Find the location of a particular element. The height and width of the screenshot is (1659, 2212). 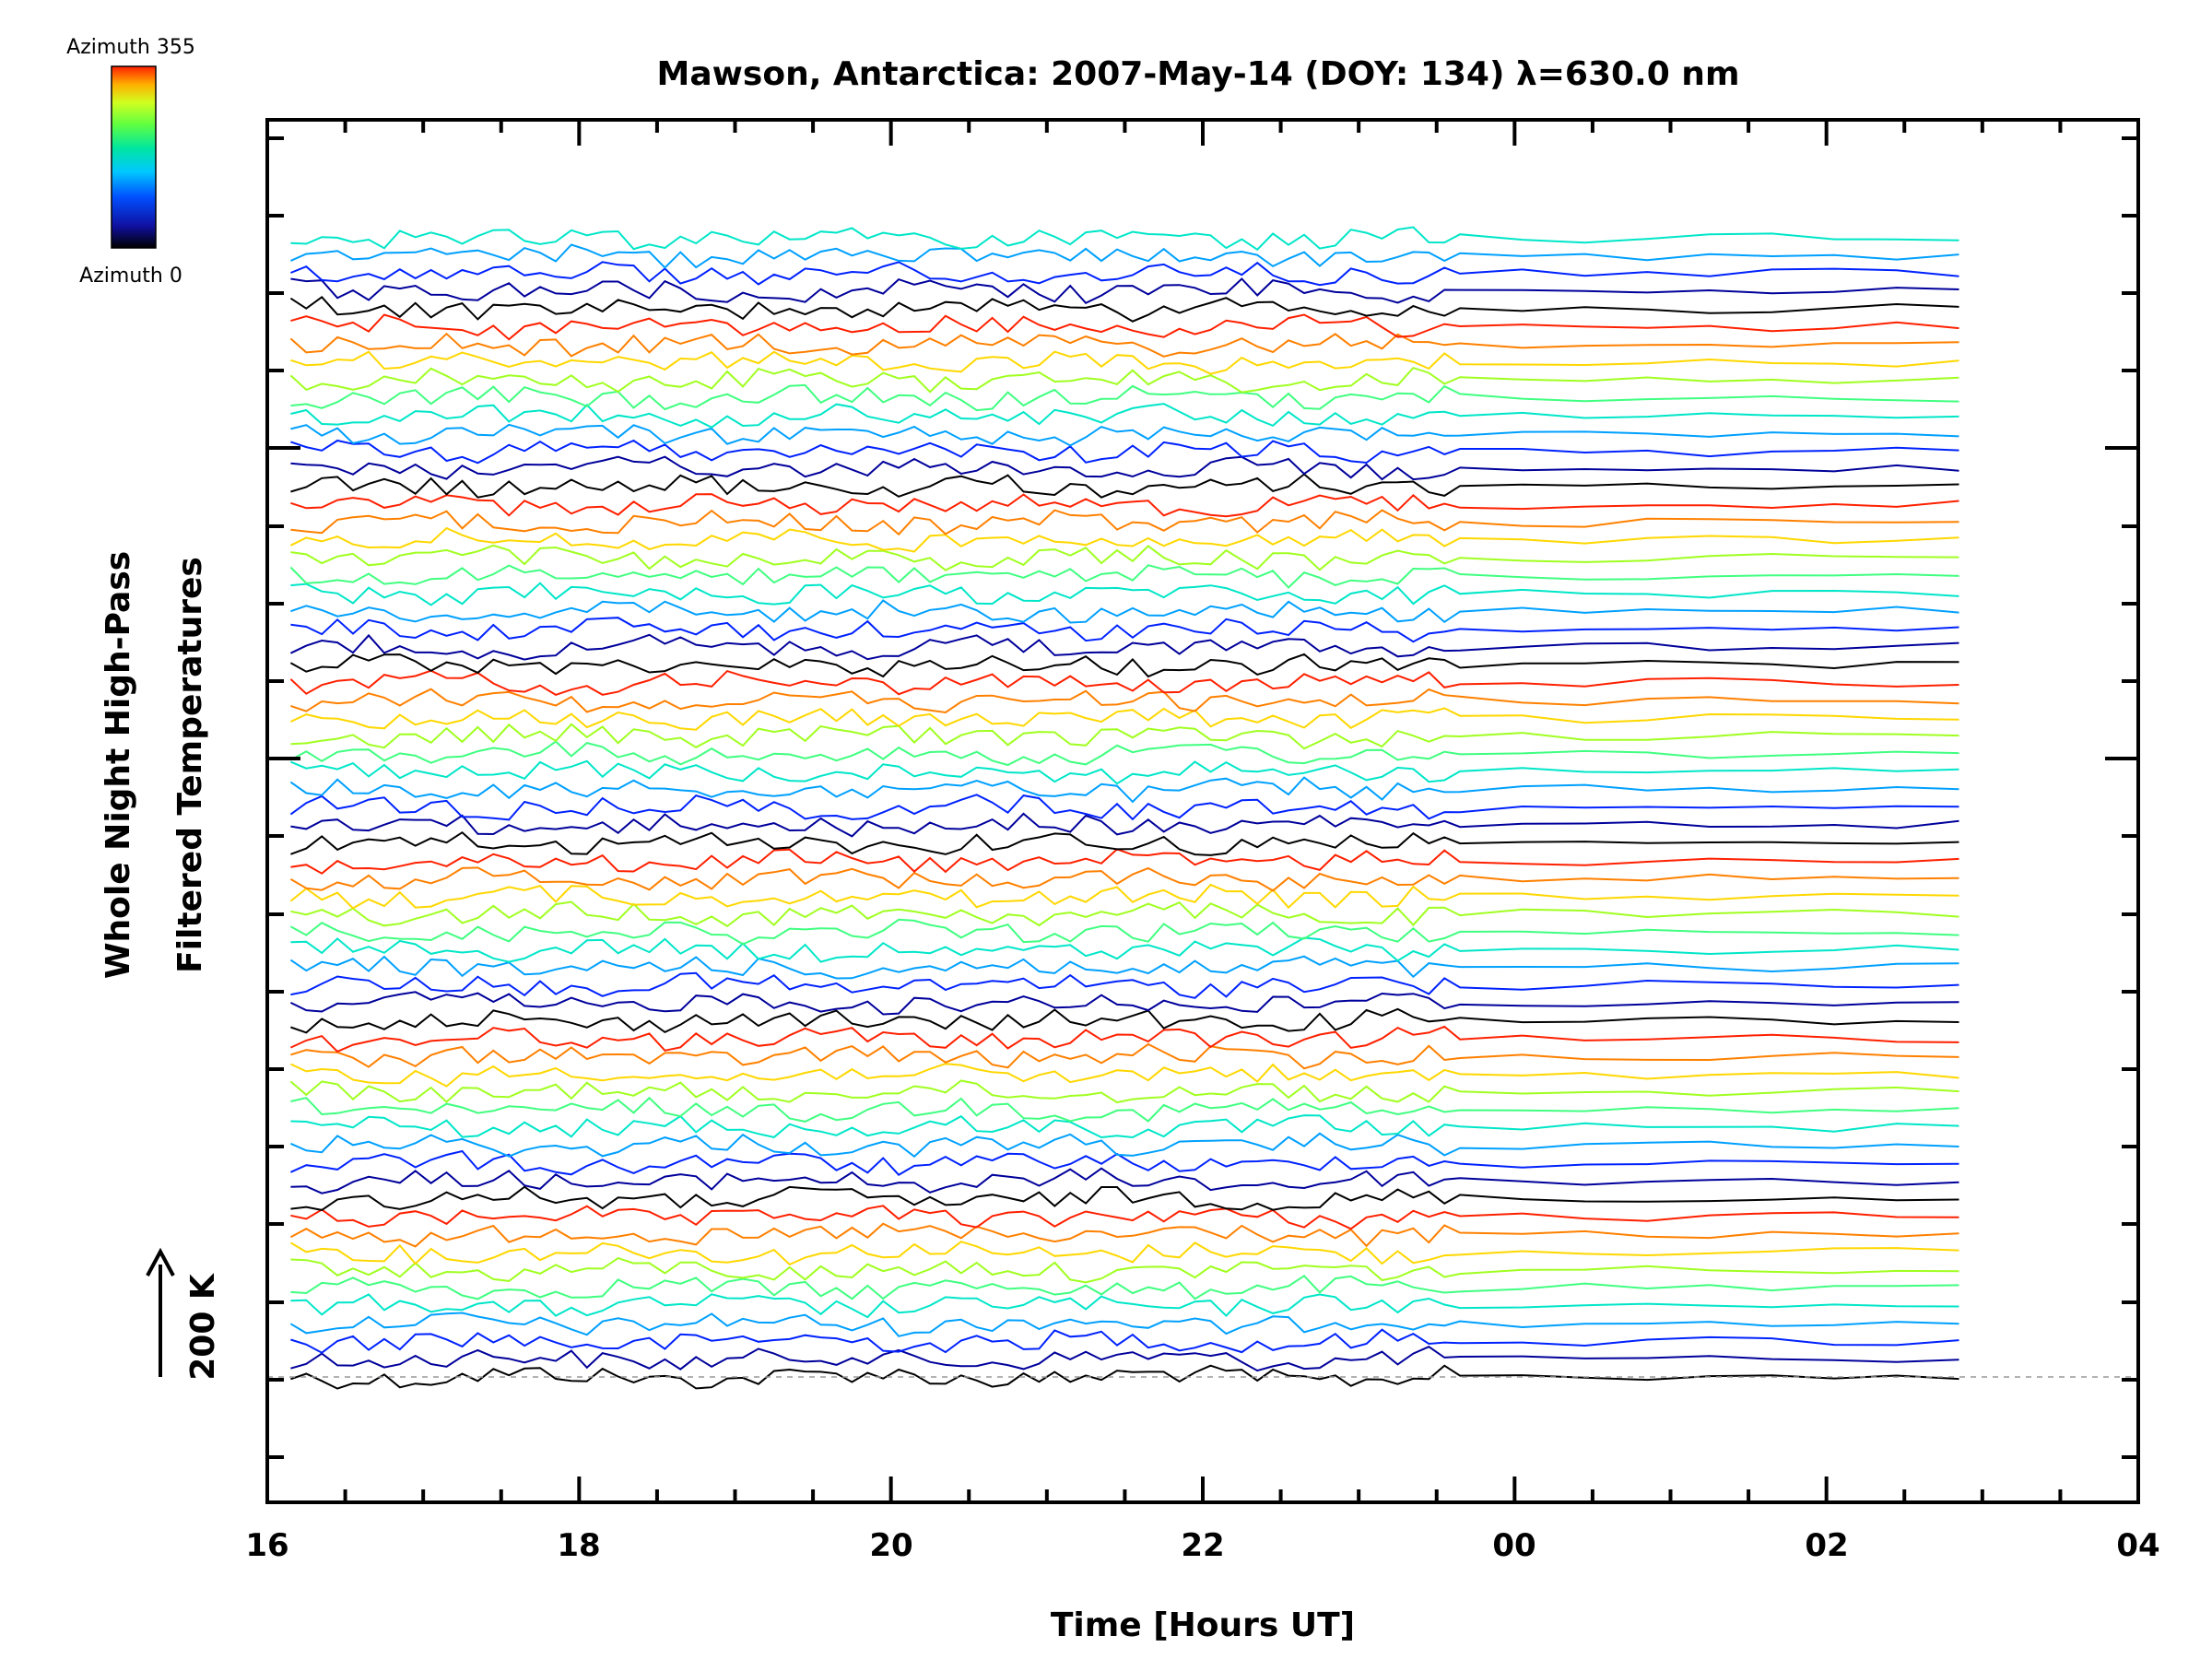

x-tick-label: 18 is located at coordinates (578, 1545).